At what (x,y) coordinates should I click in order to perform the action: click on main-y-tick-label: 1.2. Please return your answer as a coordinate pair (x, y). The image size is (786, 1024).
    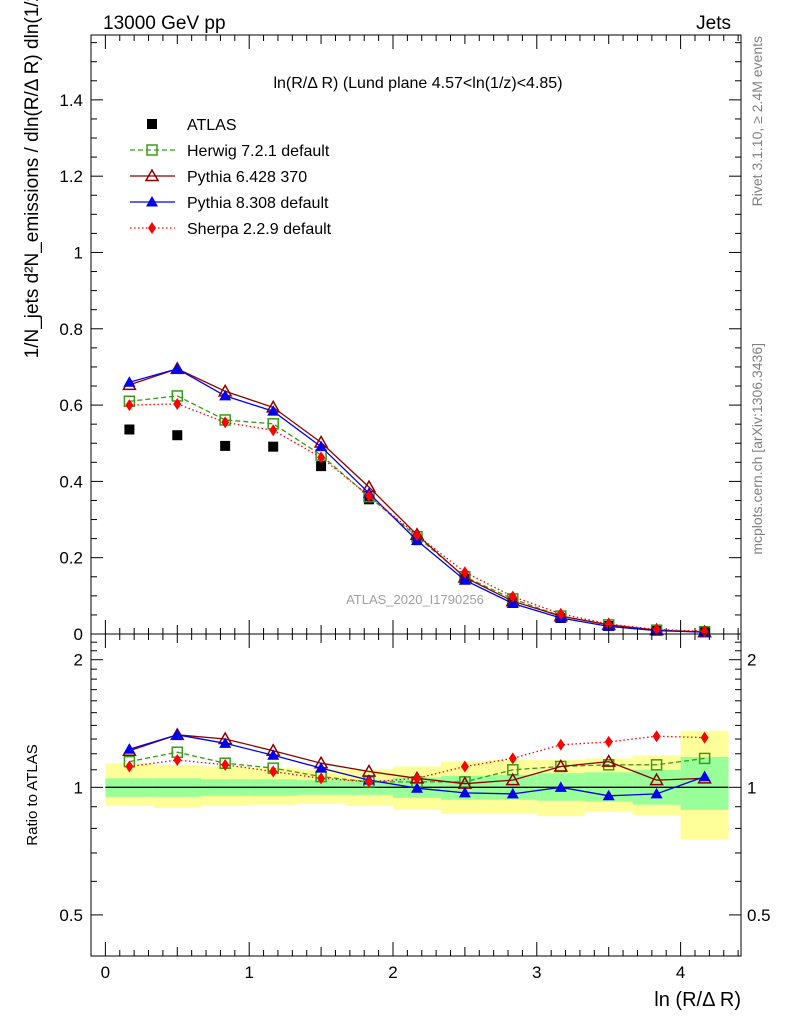
    Looking at the image, I should click on (71, 176).